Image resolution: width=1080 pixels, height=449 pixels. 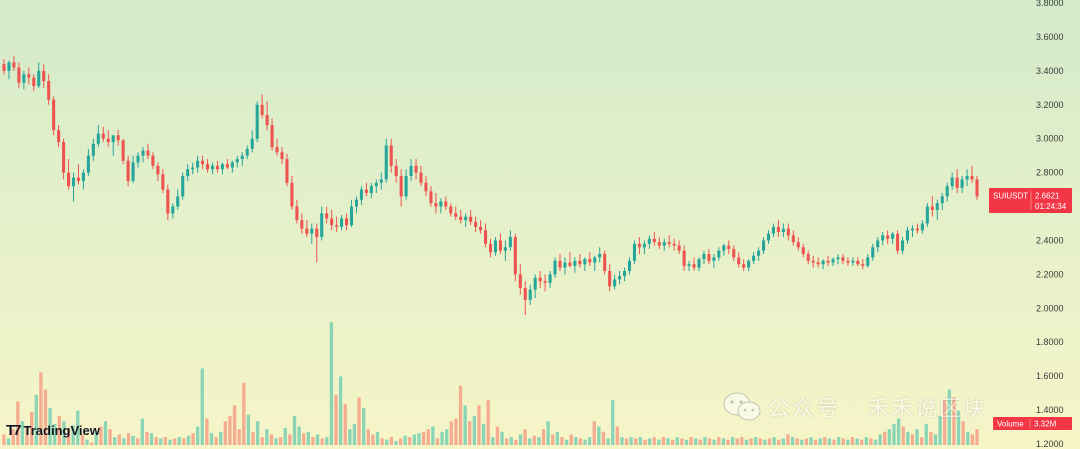 What do you see at coordinates (53, 430) in the screenshot?
I see `tradingview-logo: T7 TradingView` at bounding box center [53, 430].